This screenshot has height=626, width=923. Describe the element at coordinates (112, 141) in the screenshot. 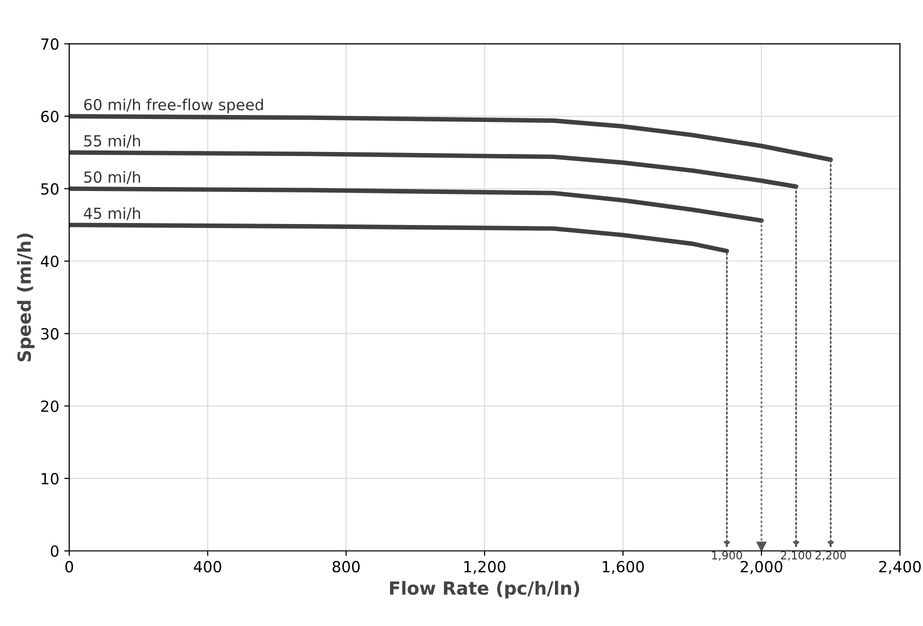

I see `series-label: 55 mi/h` at that location.